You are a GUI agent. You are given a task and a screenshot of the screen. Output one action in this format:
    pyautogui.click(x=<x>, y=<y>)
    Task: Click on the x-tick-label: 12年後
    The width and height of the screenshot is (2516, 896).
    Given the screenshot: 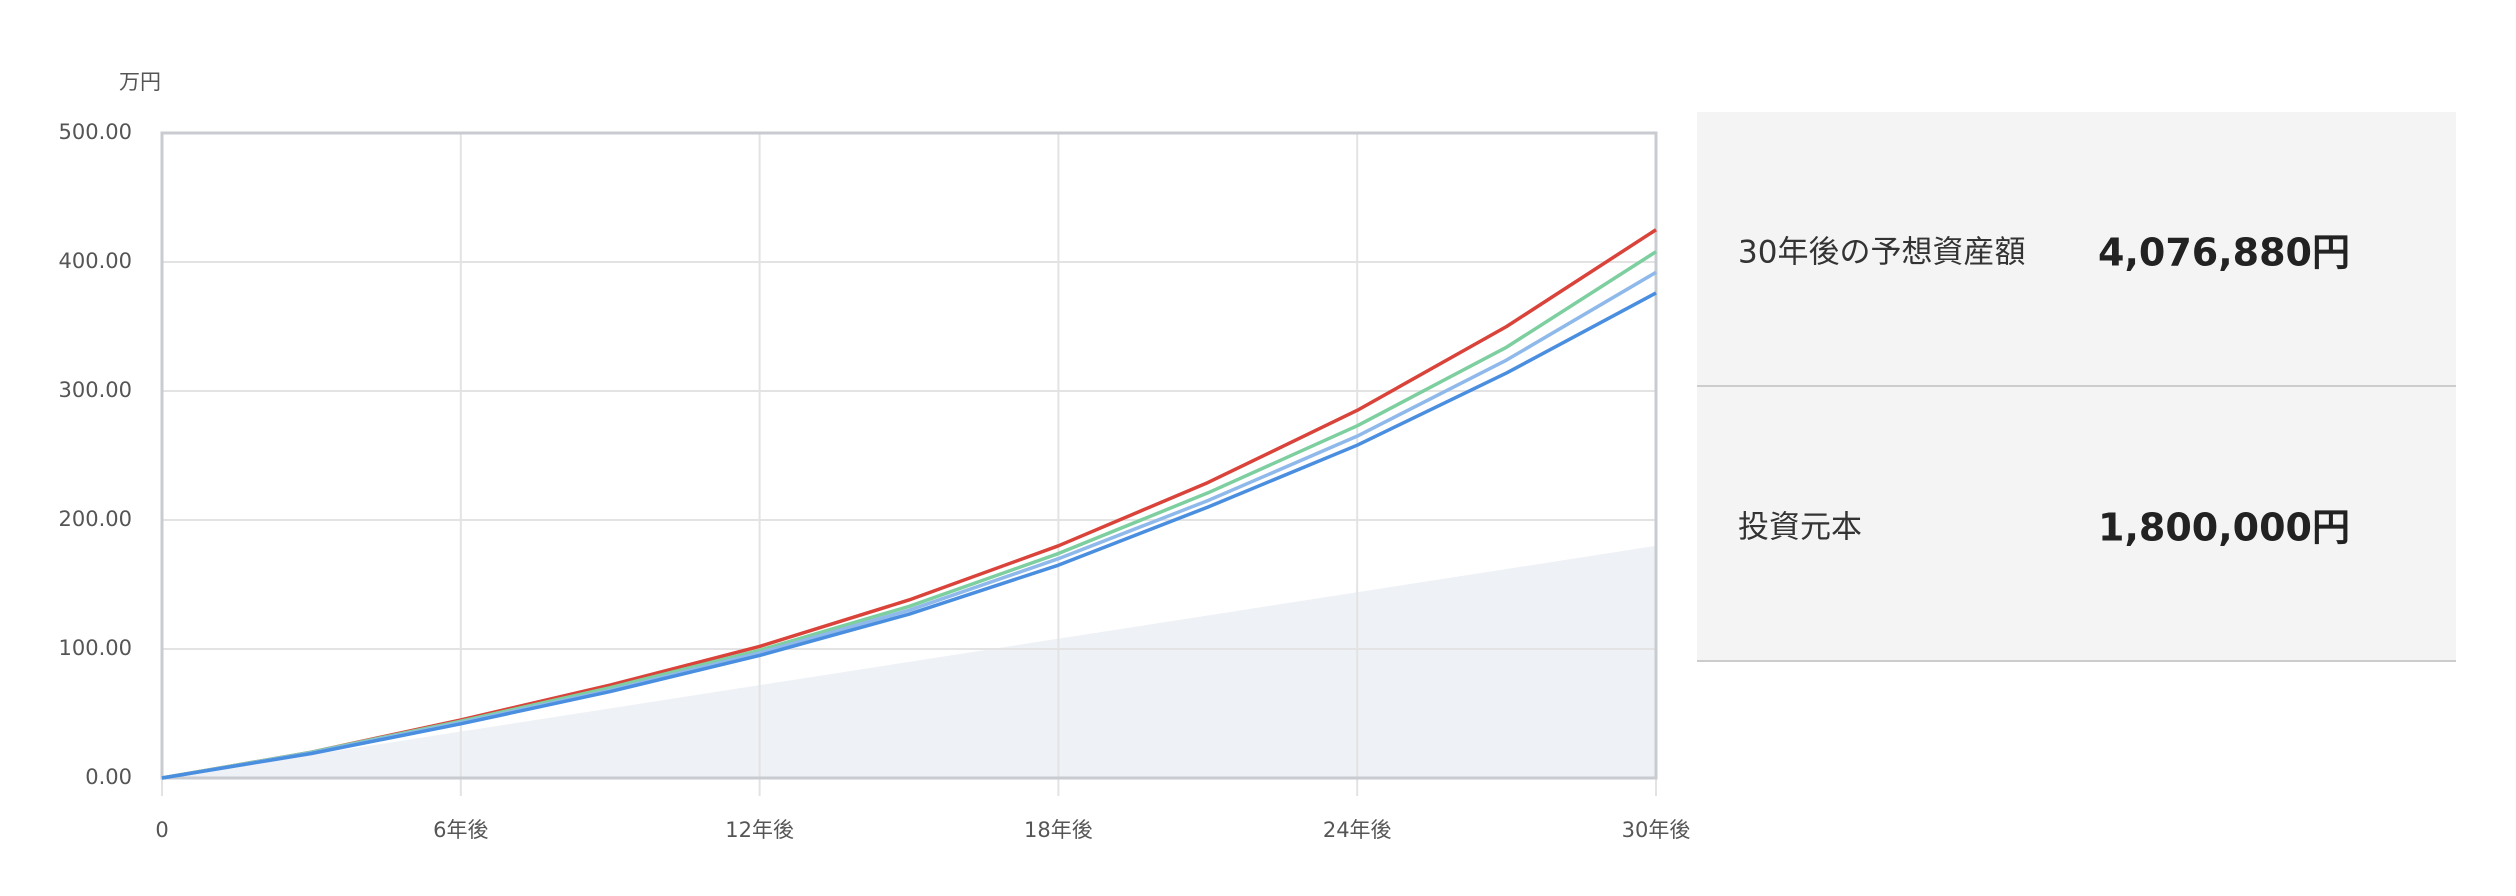 What is the action you would take?
    pyautogui.click(x=759, y=830)
    